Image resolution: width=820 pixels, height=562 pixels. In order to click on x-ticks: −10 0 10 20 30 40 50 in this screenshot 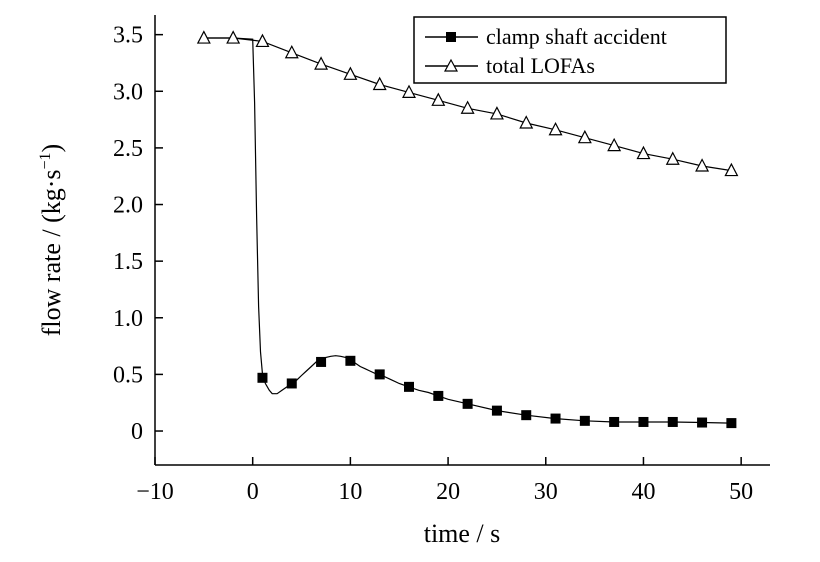, I will do `click(444, 481)`.